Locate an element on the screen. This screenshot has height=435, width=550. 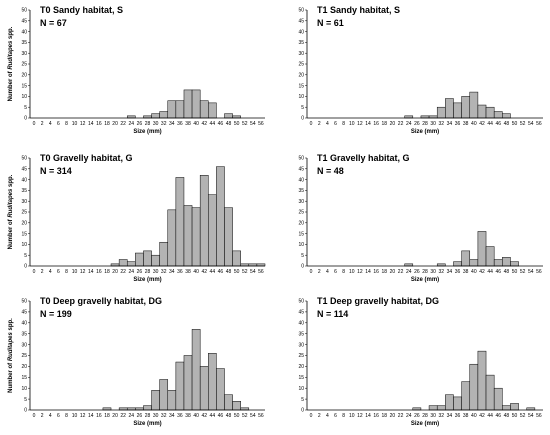
y-tick-label: 15 is located at coordinates (24, 378).